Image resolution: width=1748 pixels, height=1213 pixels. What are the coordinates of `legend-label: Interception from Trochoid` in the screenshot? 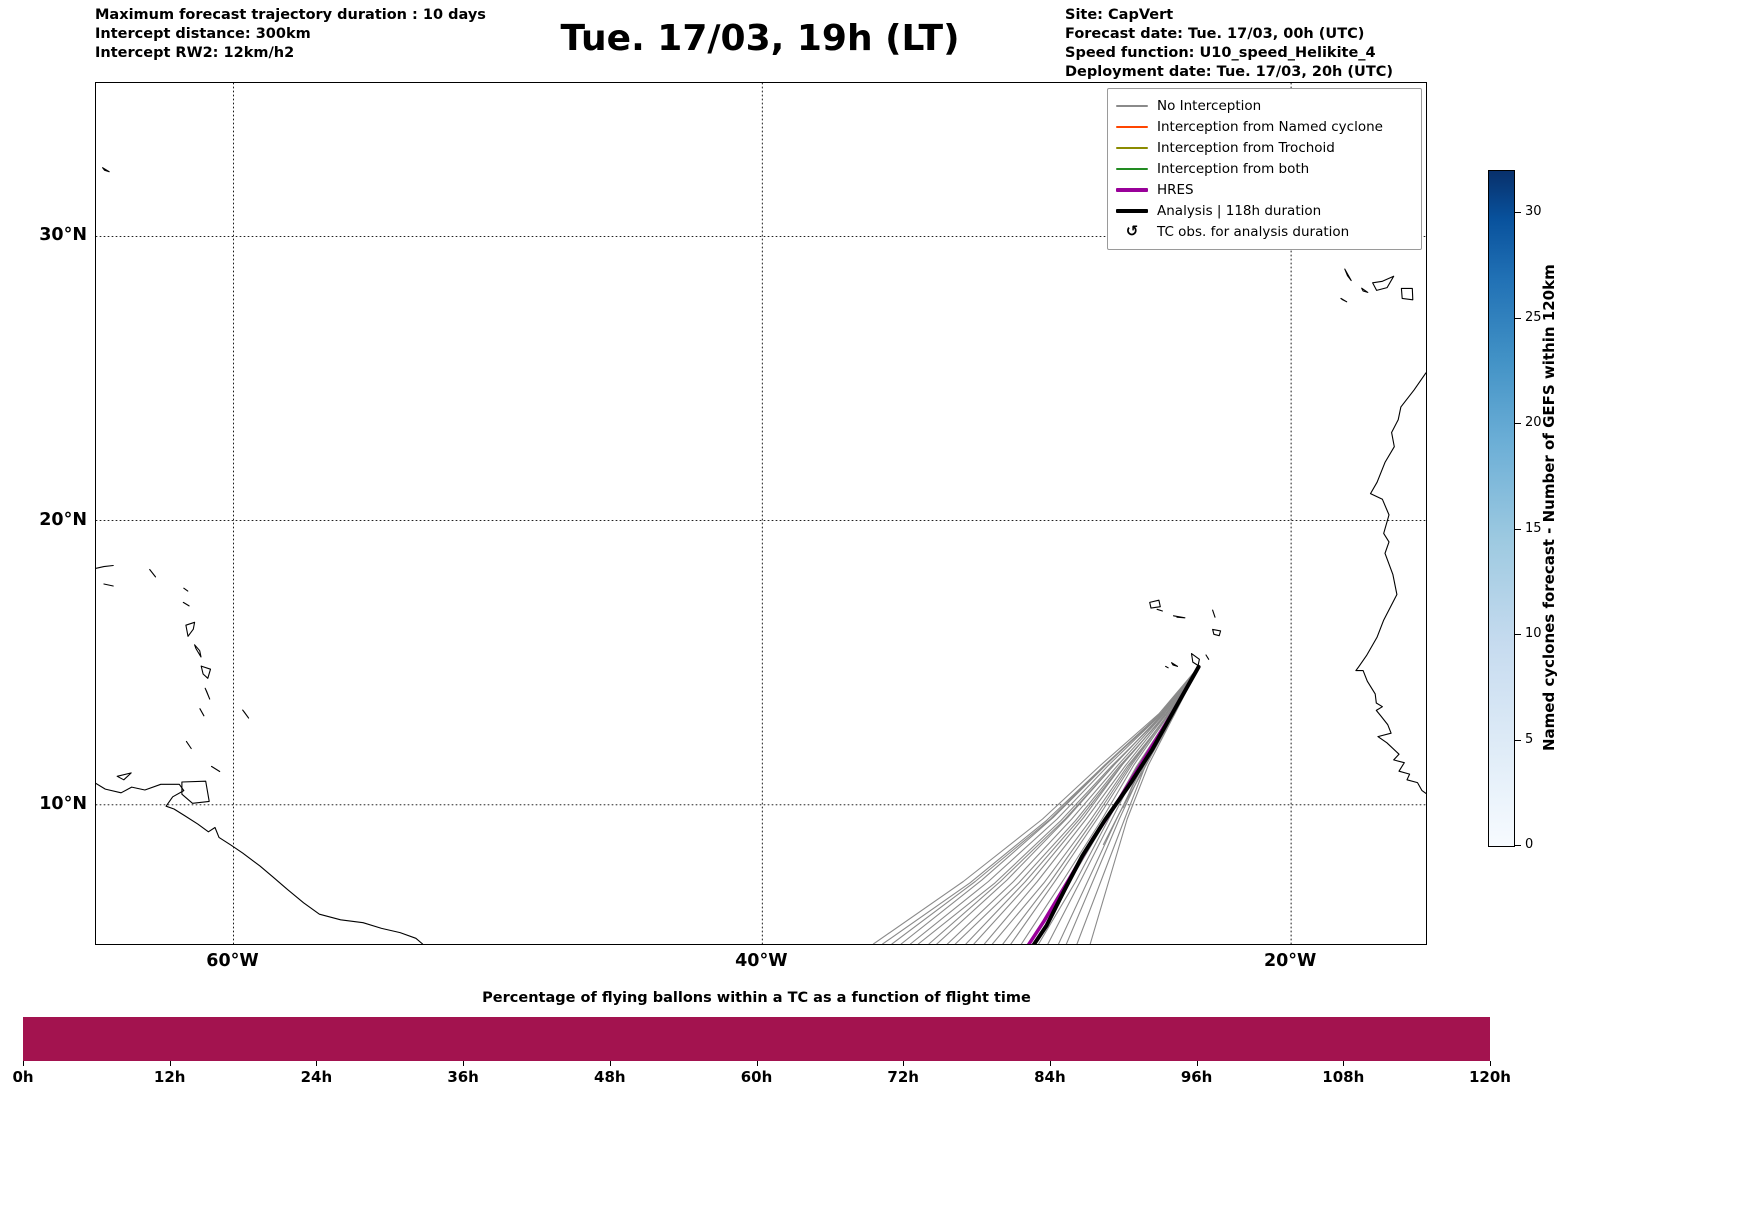 It's located at (1246, 147).